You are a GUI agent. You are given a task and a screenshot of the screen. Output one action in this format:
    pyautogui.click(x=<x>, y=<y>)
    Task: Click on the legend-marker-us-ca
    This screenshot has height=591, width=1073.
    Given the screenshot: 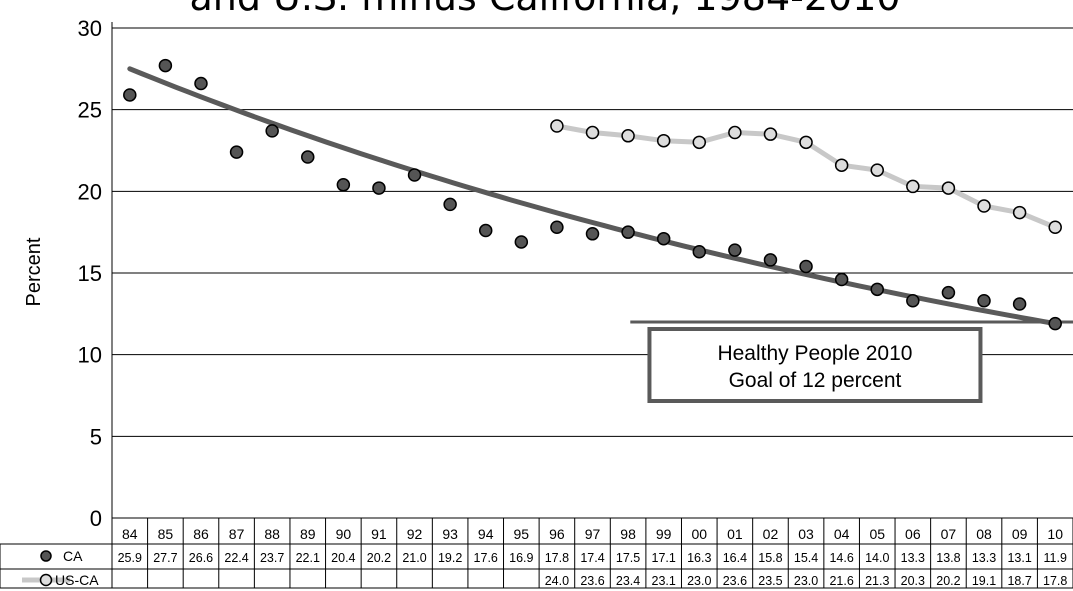 What is the action you would take?
    pyautogui.click(x=46, y=580)
    